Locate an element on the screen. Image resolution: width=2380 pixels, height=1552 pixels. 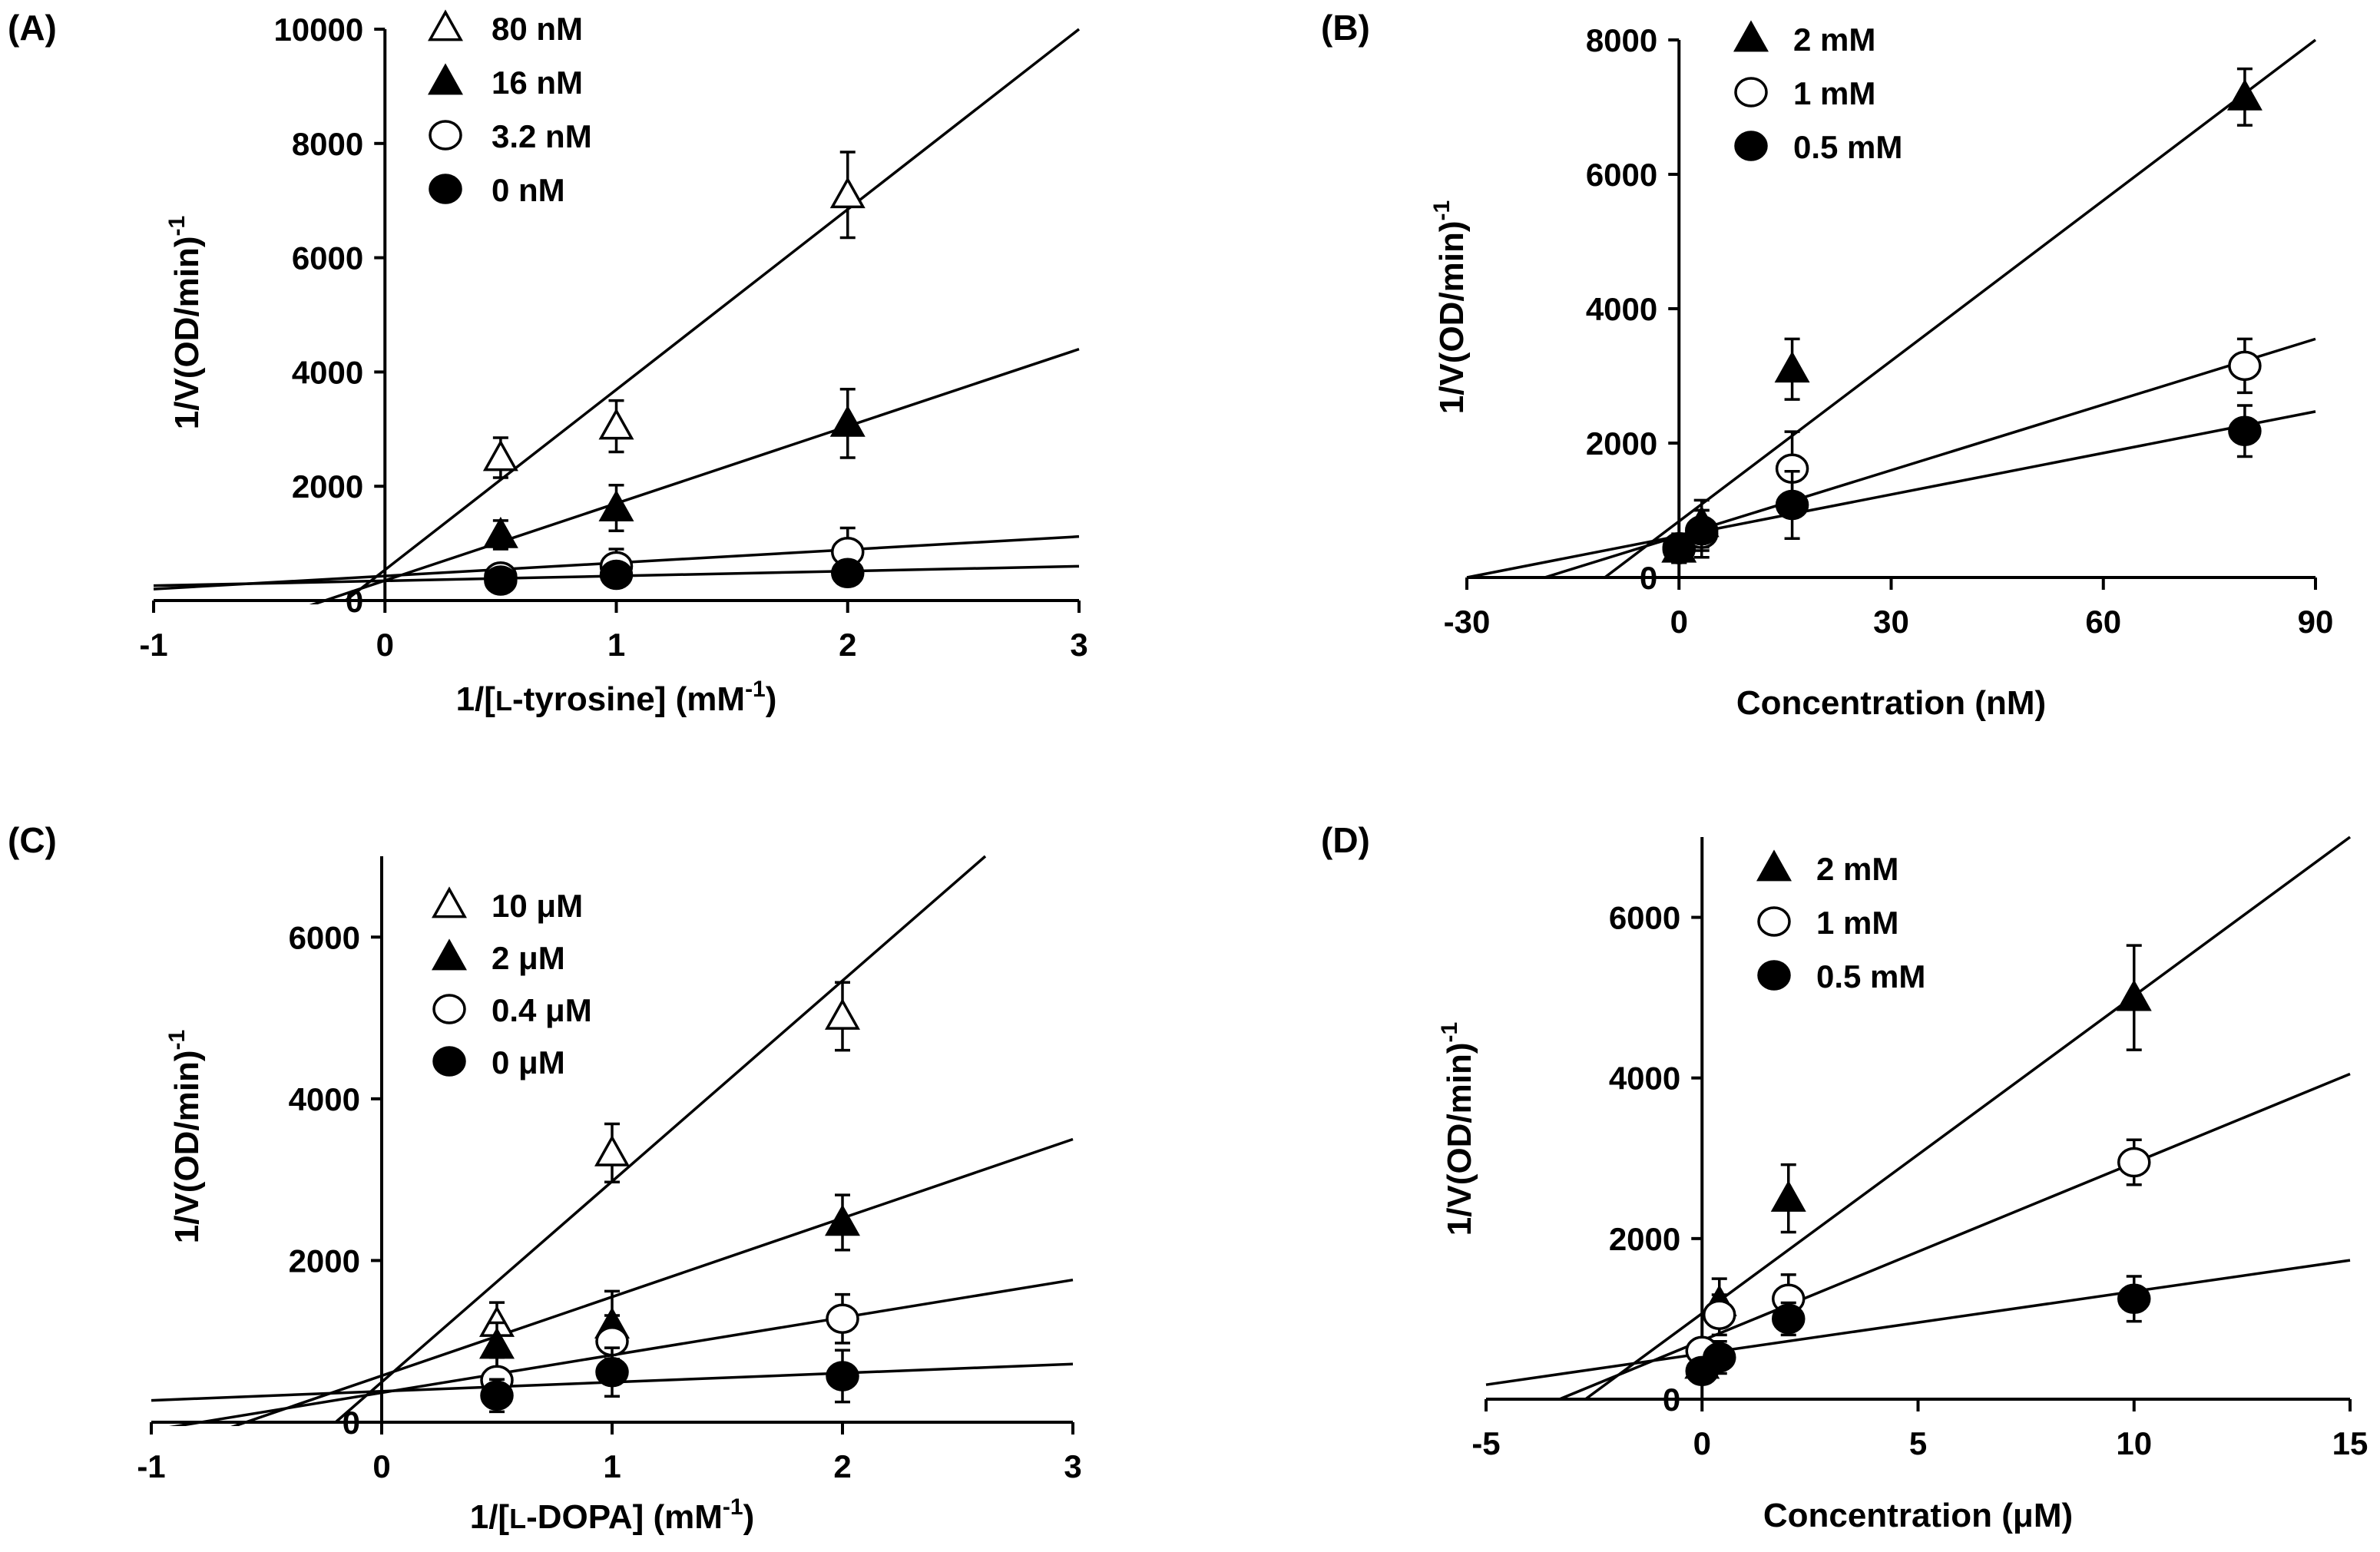
panel-letter: (B) is located at coordinates (1345, 28).